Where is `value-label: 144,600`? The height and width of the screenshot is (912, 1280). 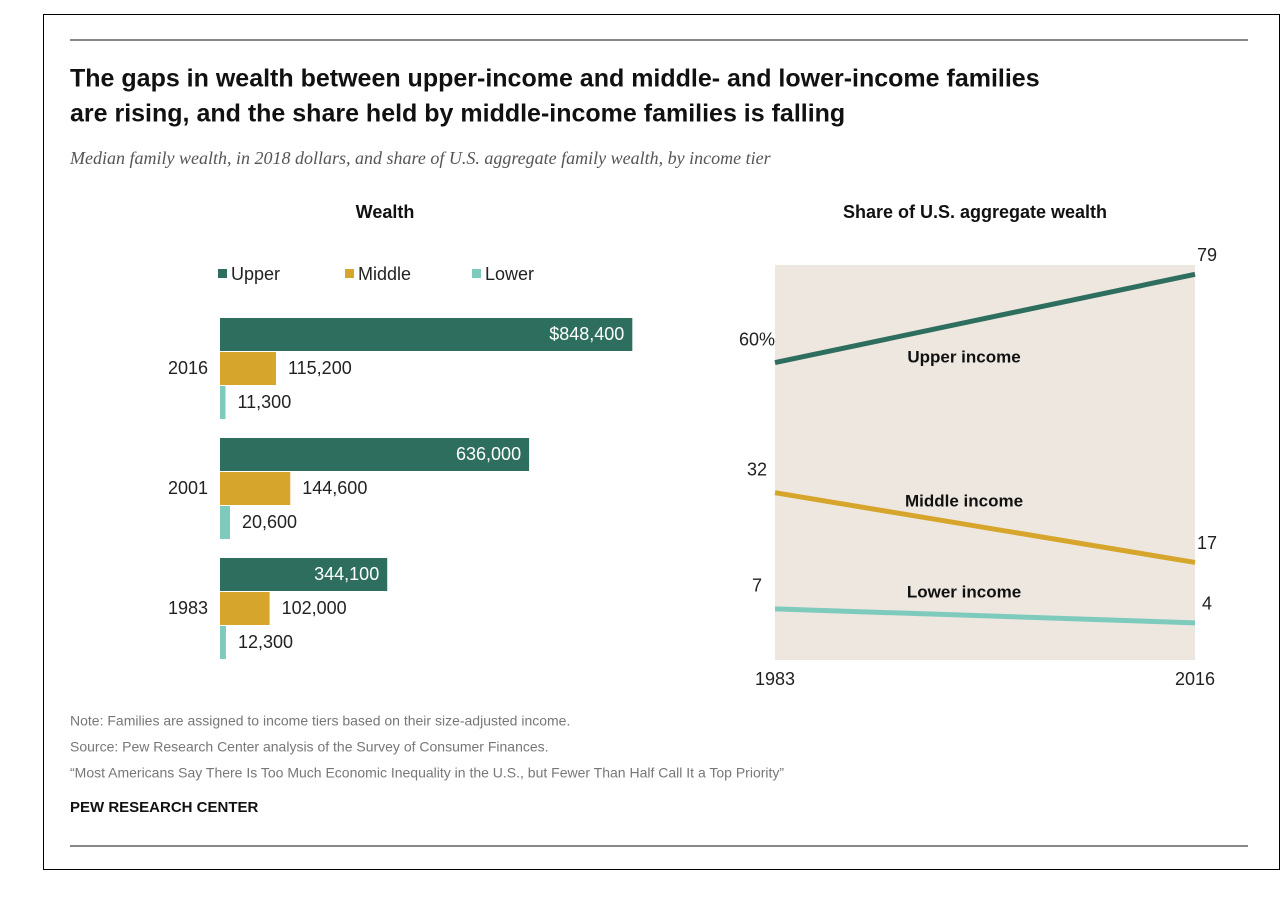 value-label: 144,600 is located at coordinates (334, 488).